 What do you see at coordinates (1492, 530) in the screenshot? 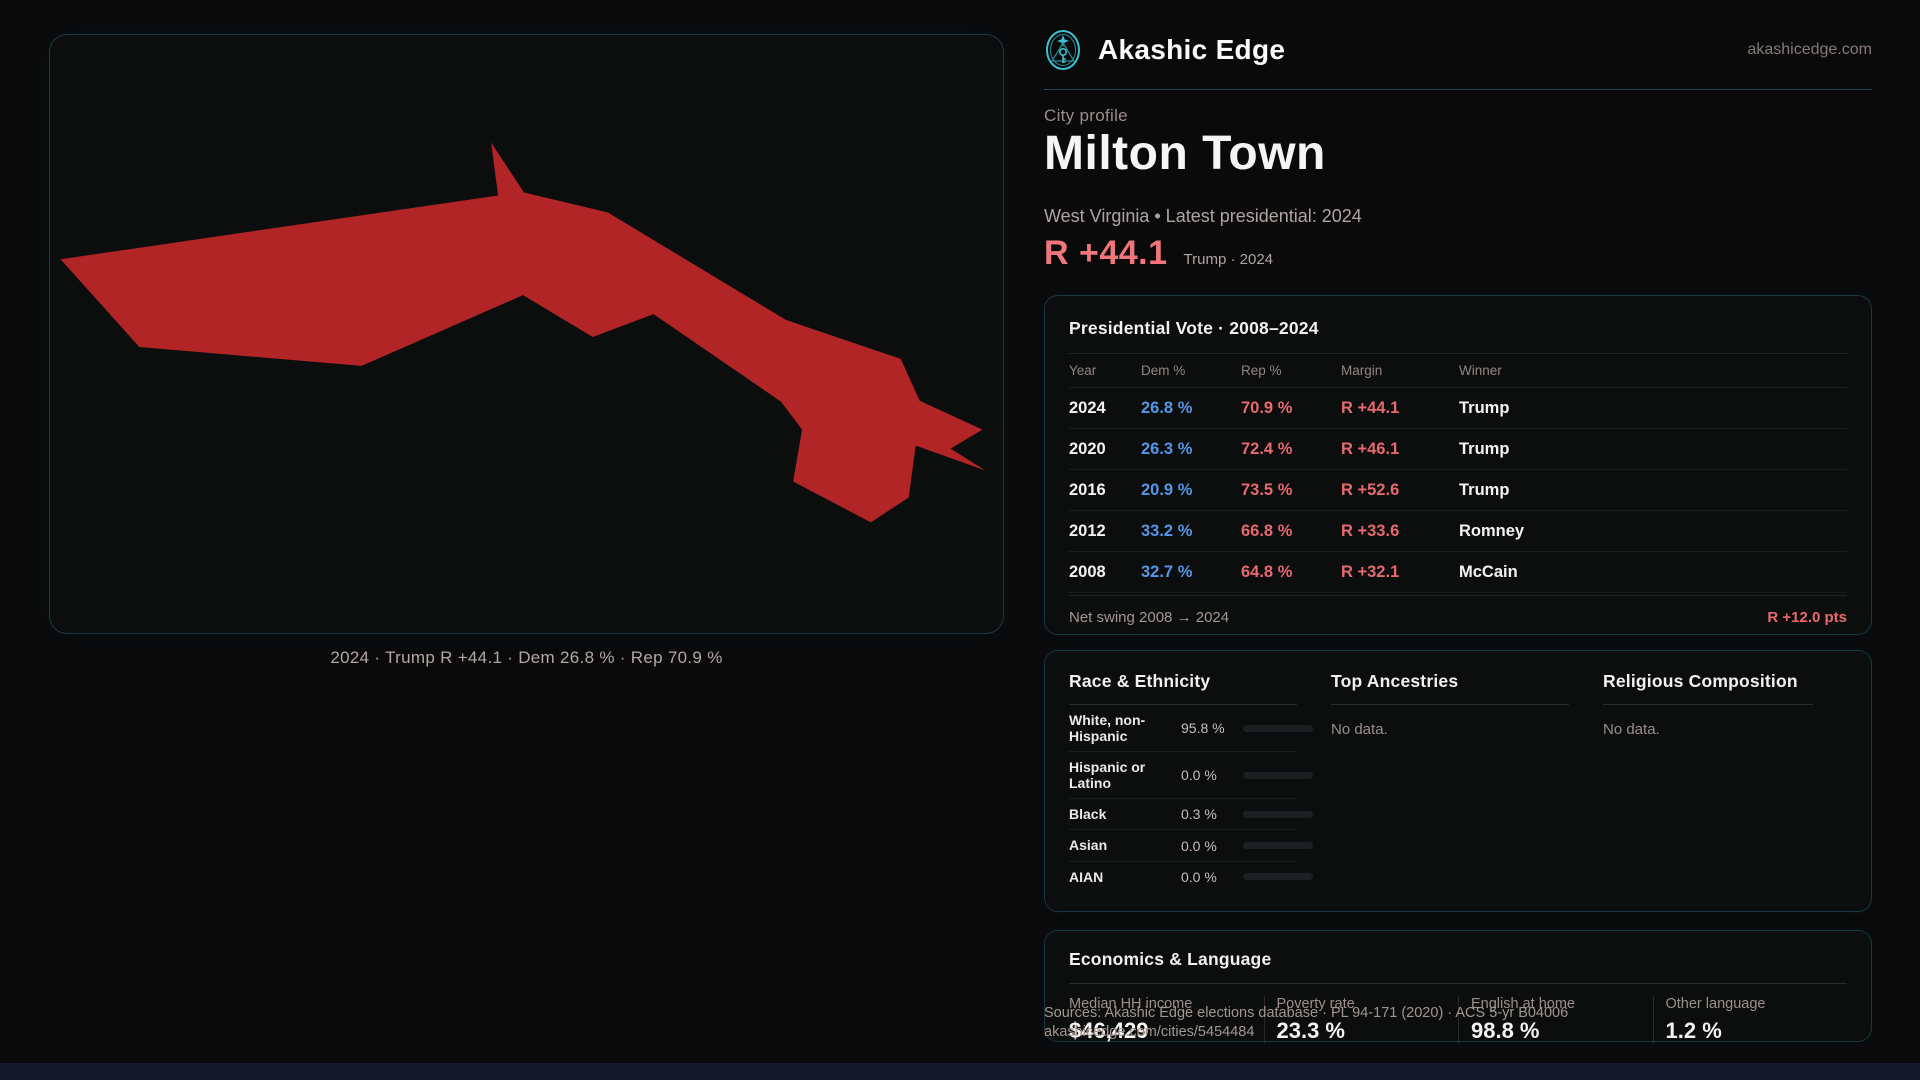
I see `winner-cell: Romney` at bounding box center [1492, 530].